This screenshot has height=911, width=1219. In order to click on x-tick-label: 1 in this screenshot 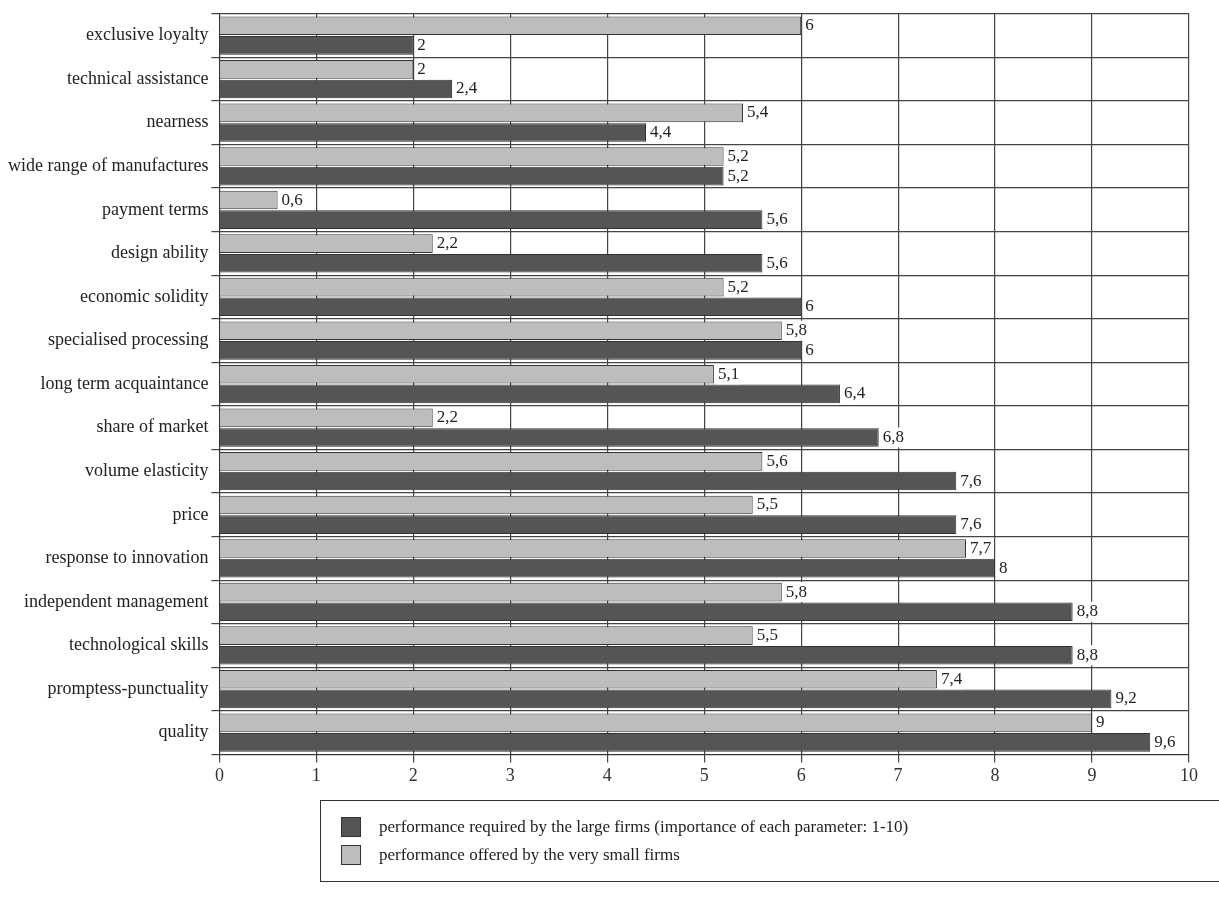, I will do `click(316, 774)`.